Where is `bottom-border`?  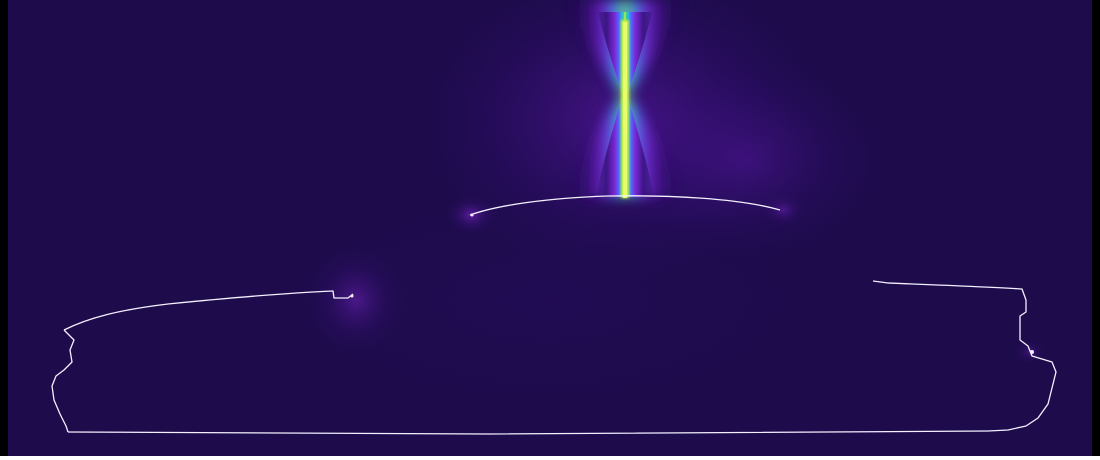 bottom-border is located at coordinates (550, 458).